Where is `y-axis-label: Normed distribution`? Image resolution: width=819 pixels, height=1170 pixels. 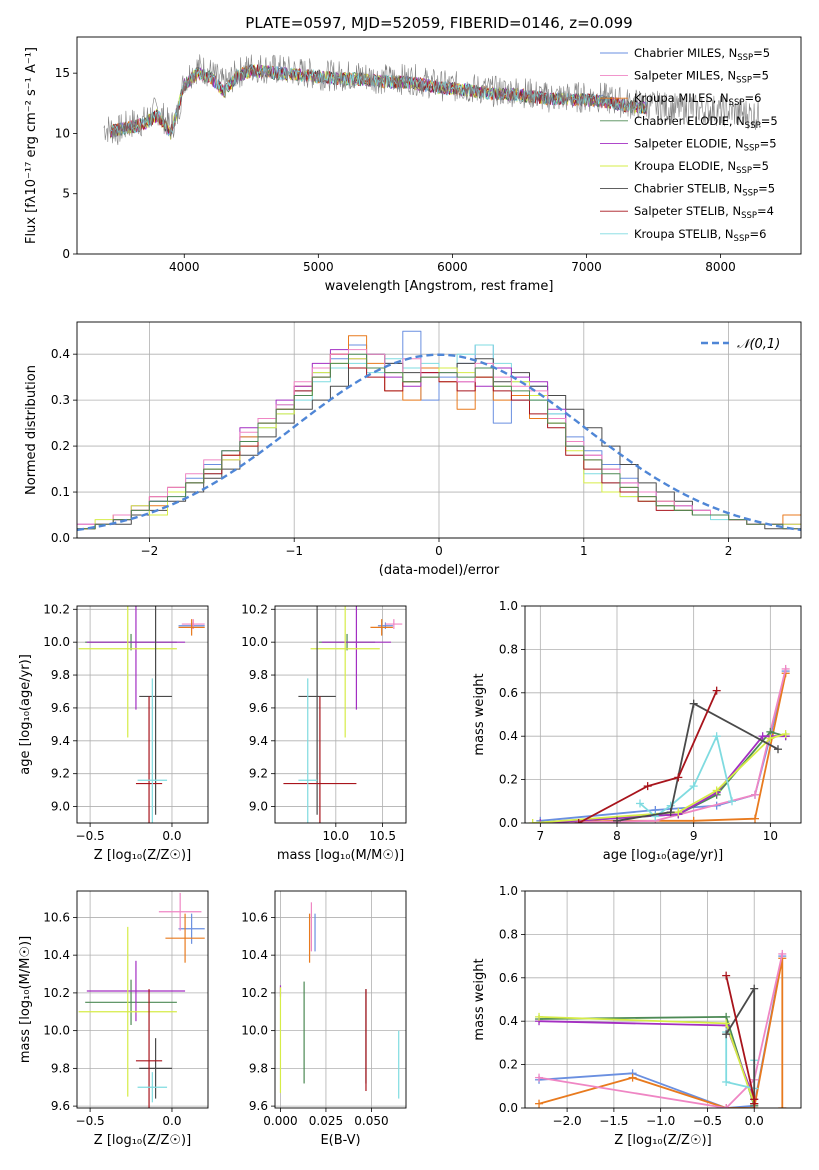 y-axis-label: Normed distribution is located at coordinates (31, 430).